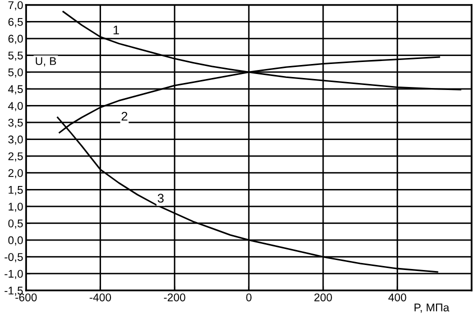 This screenshot has width=474, height=330. What do you see at coordinates (15, 123) in the screenshot?
I see `y-tick-label: 3,5` at bounding box center [15, 123].